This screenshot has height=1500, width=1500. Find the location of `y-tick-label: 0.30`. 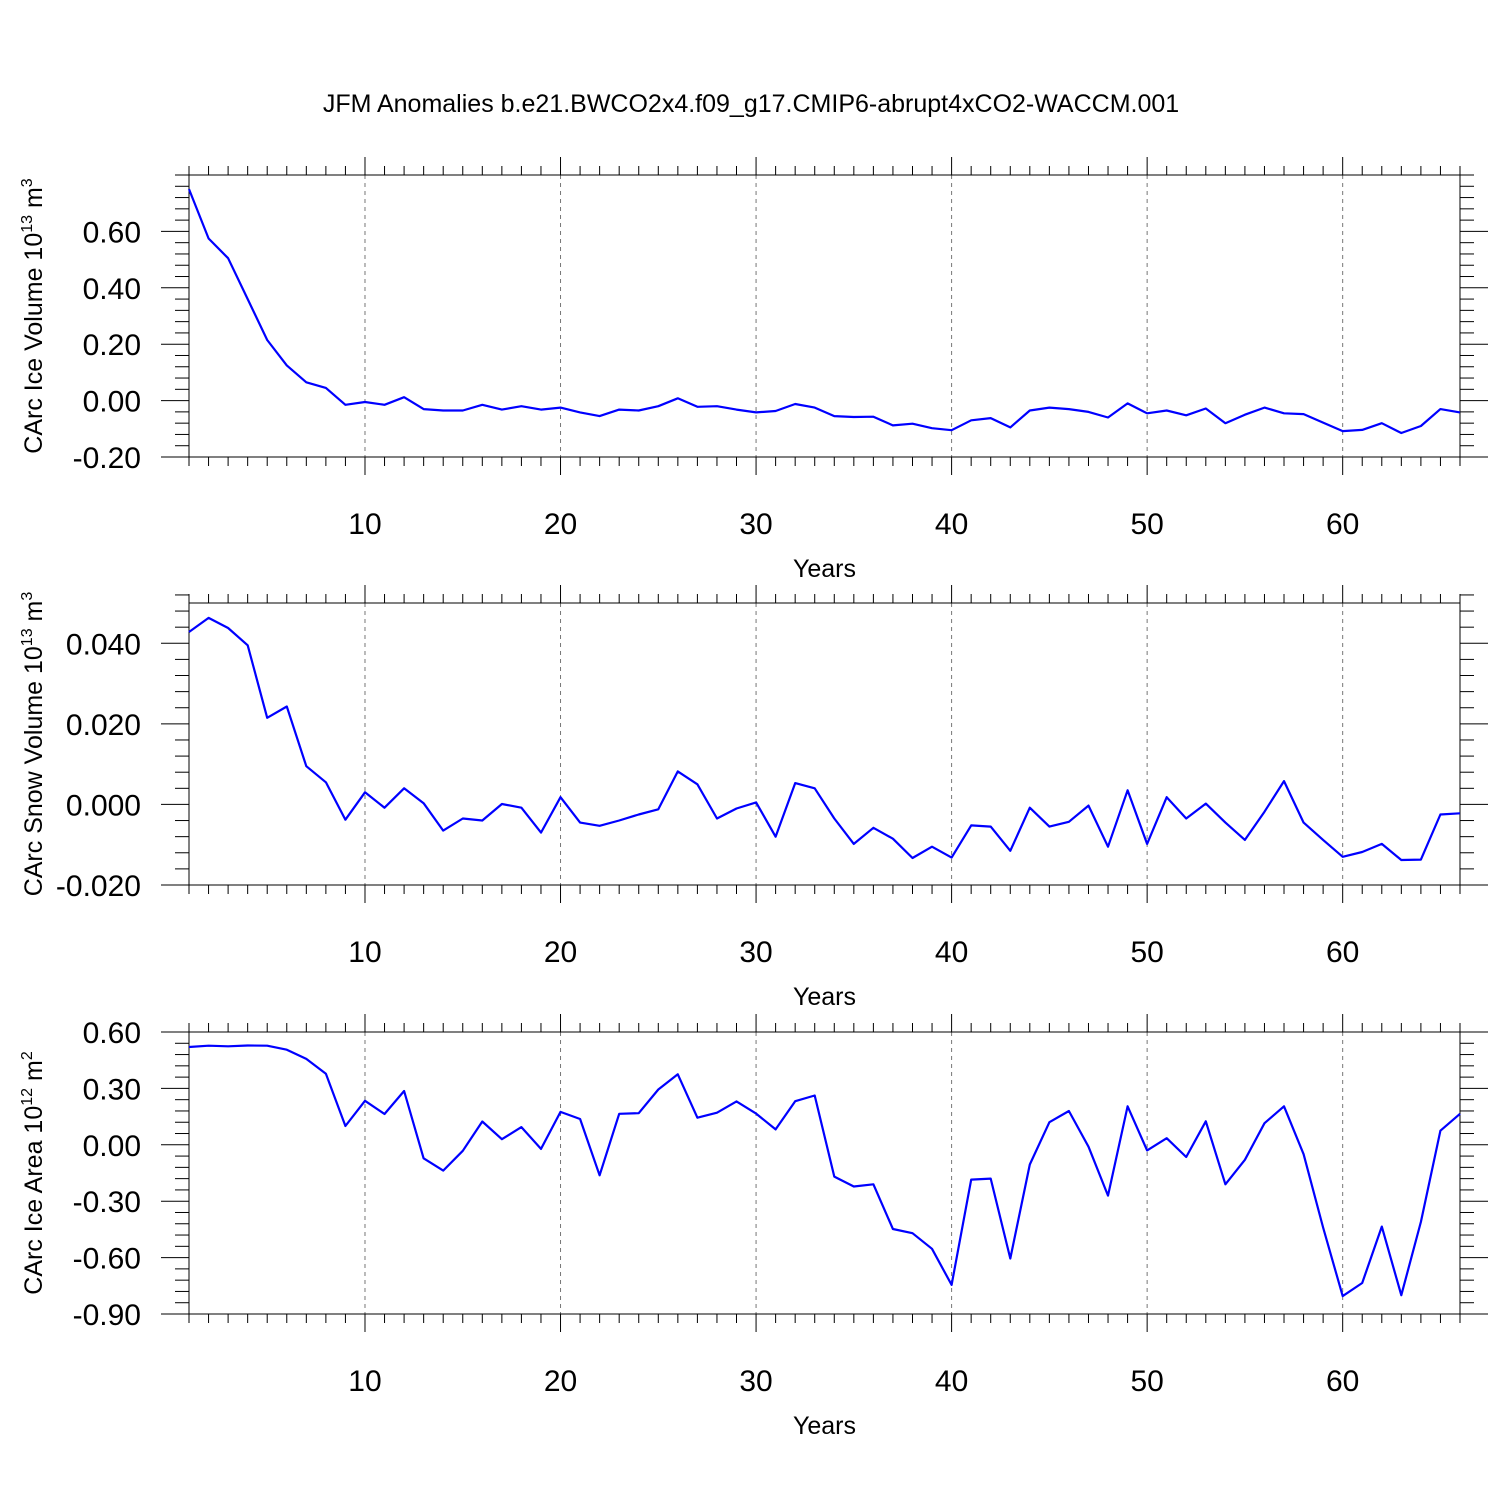

y-tick-label: 0.30 is located at coordinates (112, 1089).